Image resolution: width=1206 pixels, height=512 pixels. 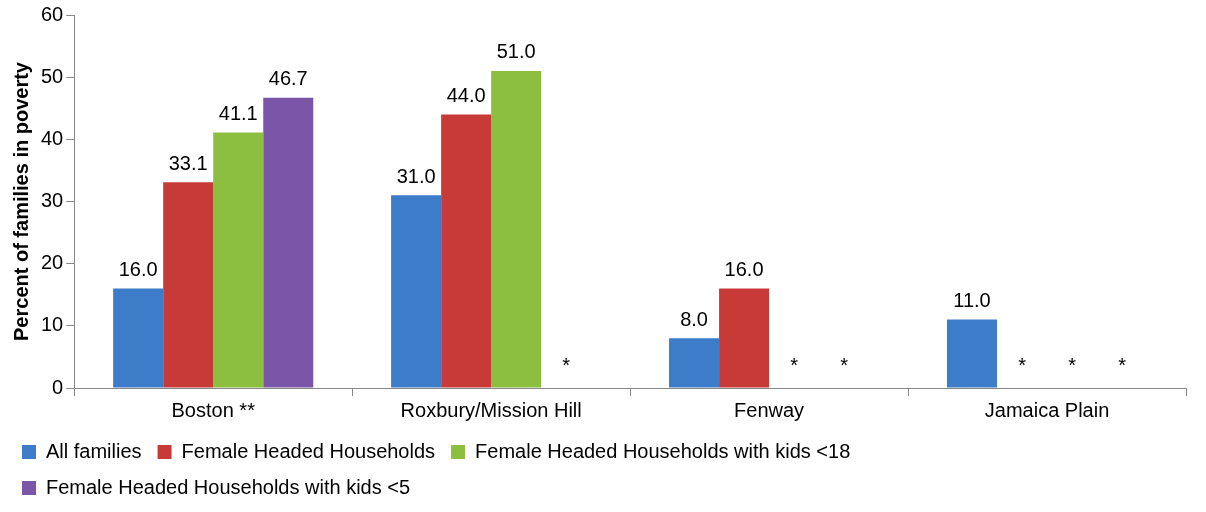 What do you see at coordinates (52, 262) in the screenshot?
I see `y-tick-label: 20` at bounding box center [52, 262].